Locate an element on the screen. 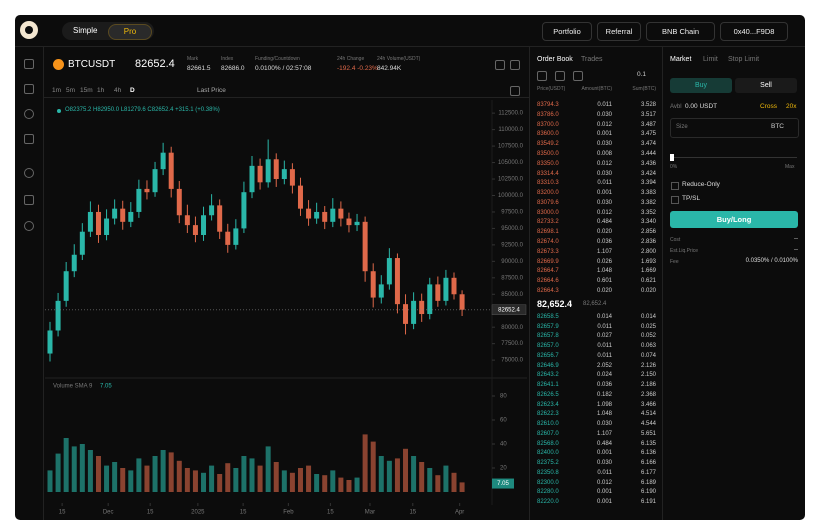 The image size is (815, 528). book-price: 82375.2 is located at coordinates (548, 463).